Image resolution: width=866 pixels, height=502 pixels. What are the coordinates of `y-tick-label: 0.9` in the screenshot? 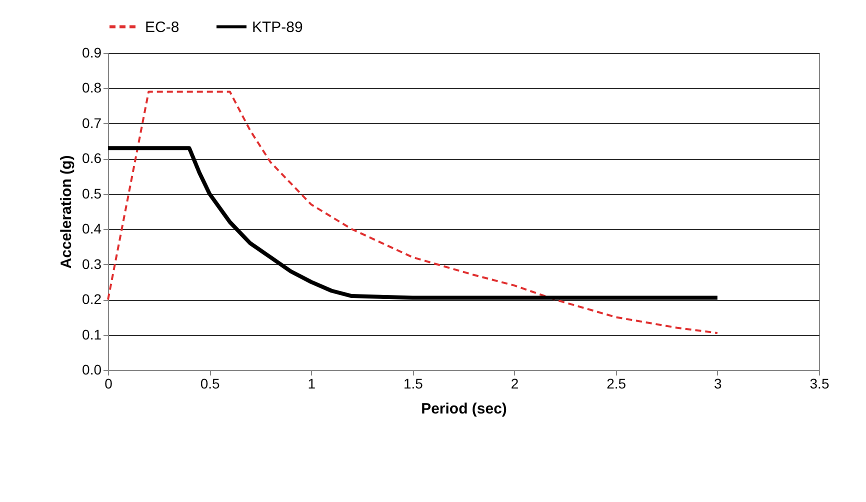 It's located at (92, 52).